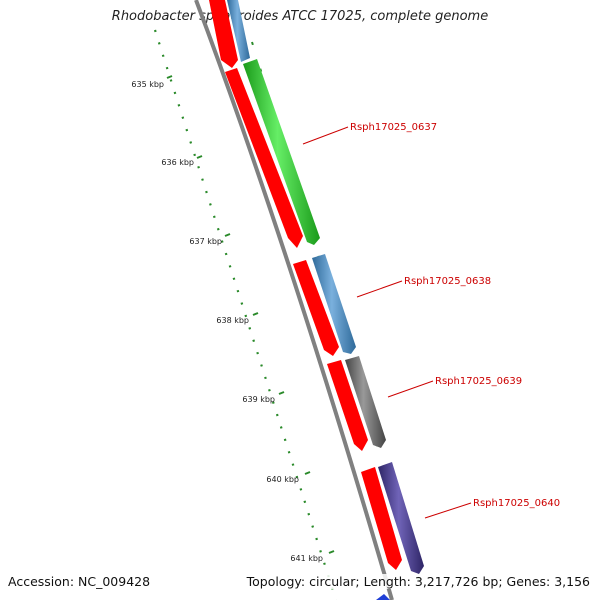  Describe the element at coordinates (258, 399) in the screenshot. I see `ruler-label-639: 639 kbp` at that location.